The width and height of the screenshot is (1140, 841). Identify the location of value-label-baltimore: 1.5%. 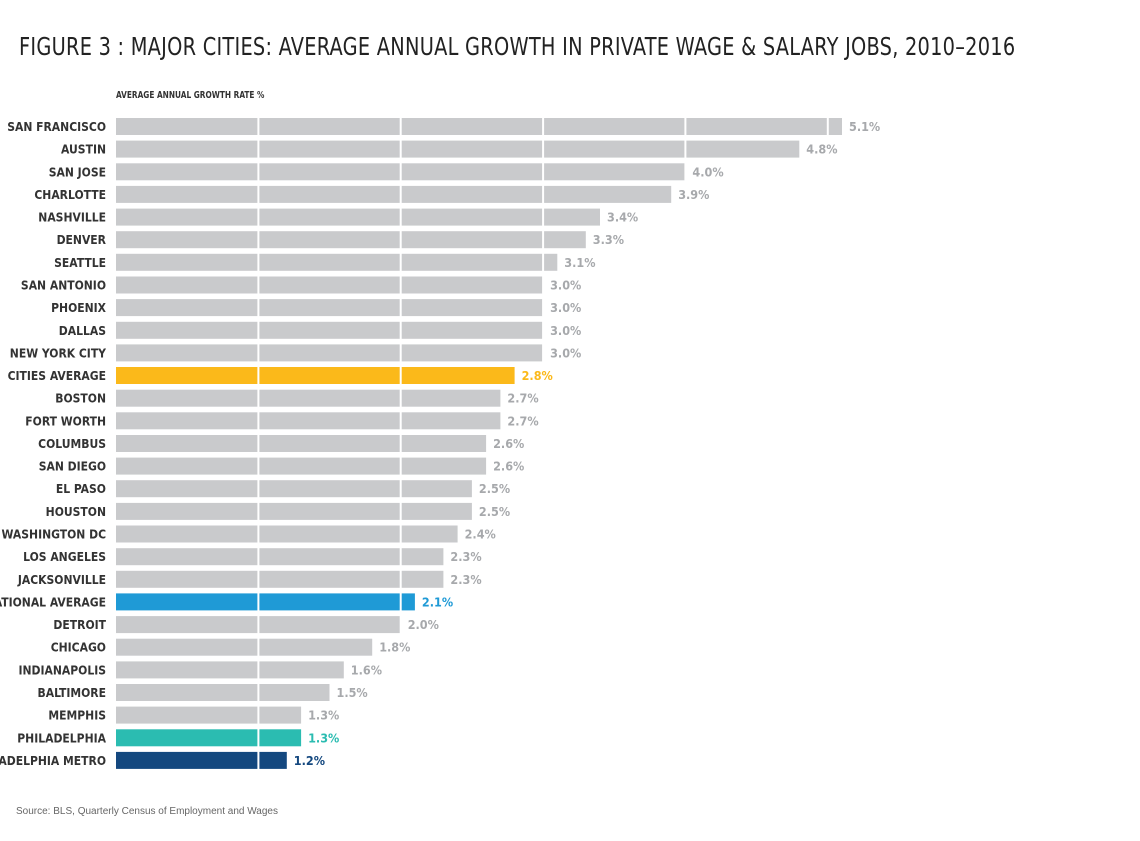
(352, 692).